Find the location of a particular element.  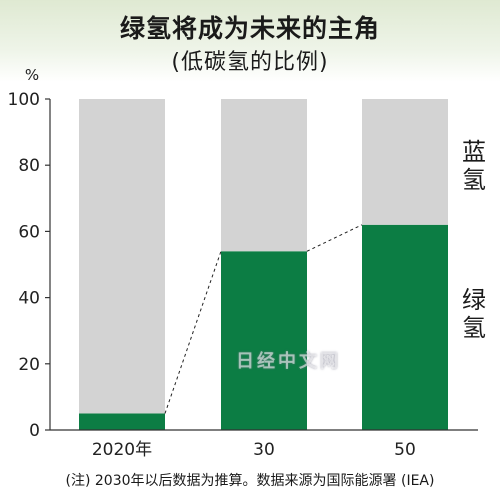

y-tick-label-60: 60 is located at coordinates (29, 232).